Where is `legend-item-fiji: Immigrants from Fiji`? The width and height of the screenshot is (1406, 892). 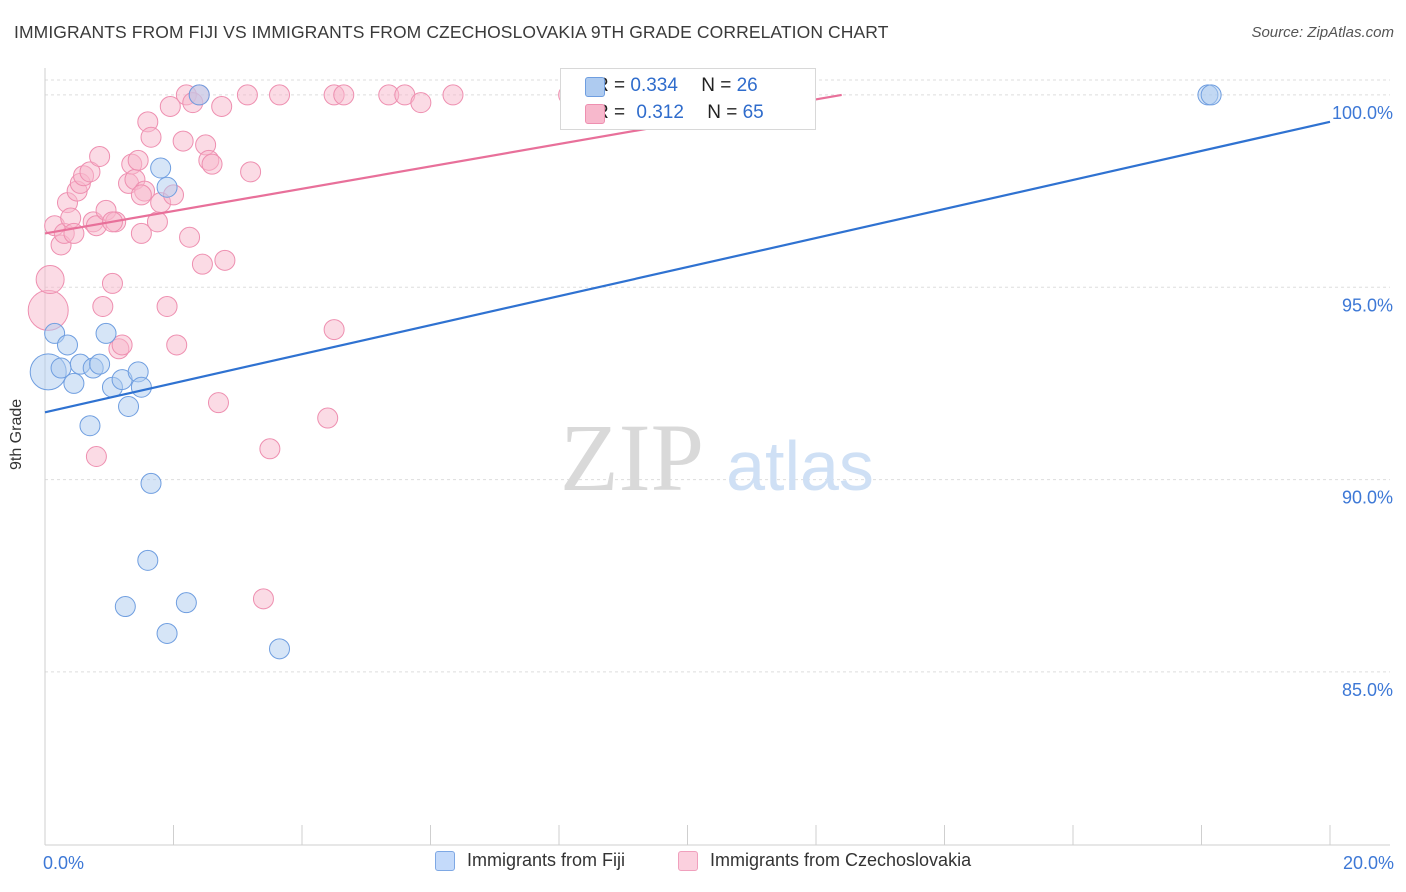 legend-item-fiji: Immigrants from Fiji is located at coordinates (530, 860).